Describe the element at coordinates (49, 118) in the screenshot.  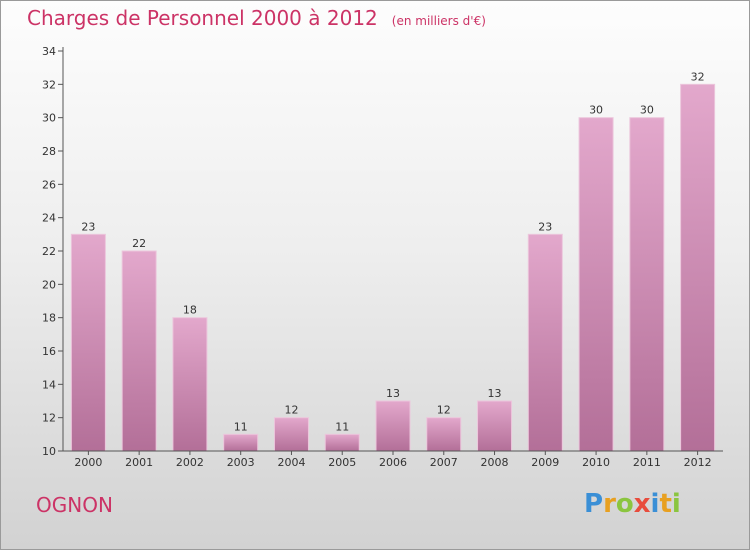
I see `y-tick-label: 30` at that location.